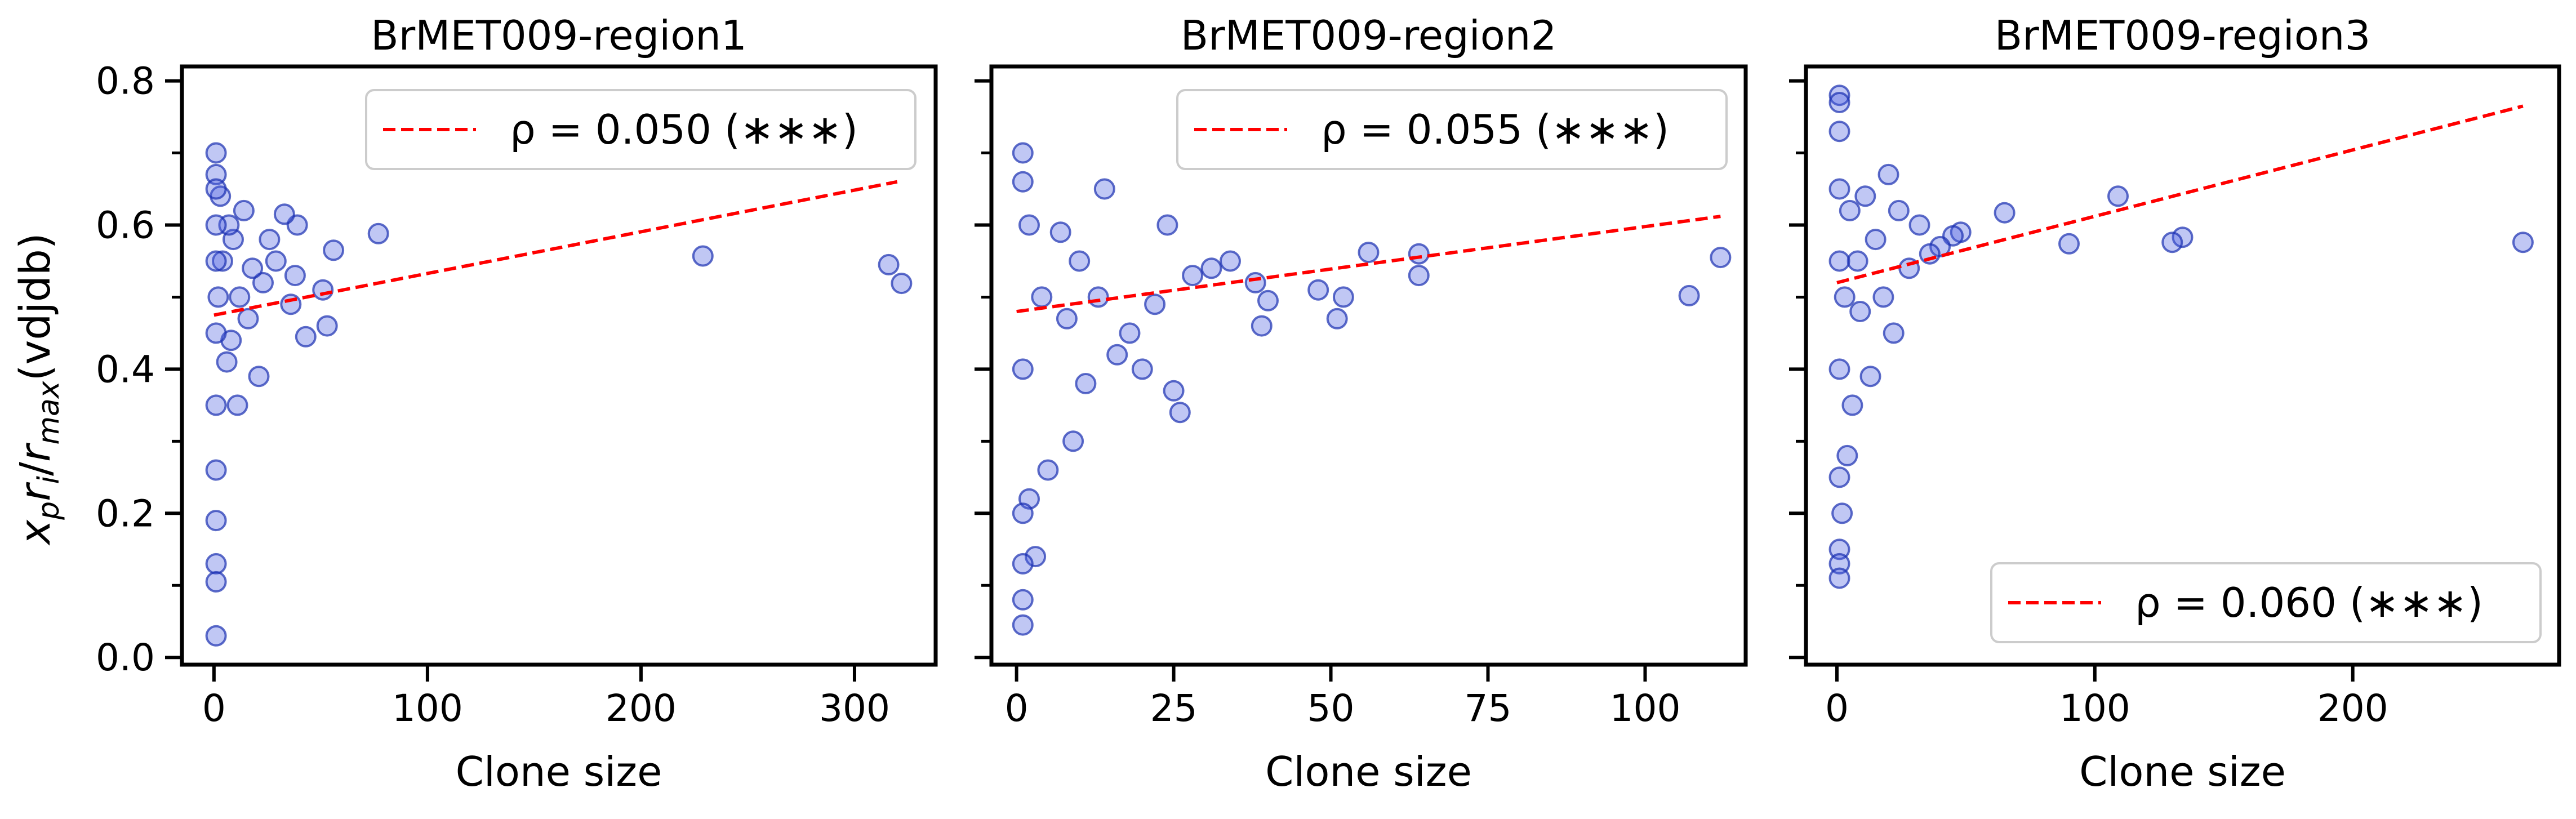 The width and height of the screenshot is (2576, 819). What do you see at coordinates (1644, 709) in the screenshot?
I see `panel2-x-tick-label: 100` at bounding box center [1644, 709].